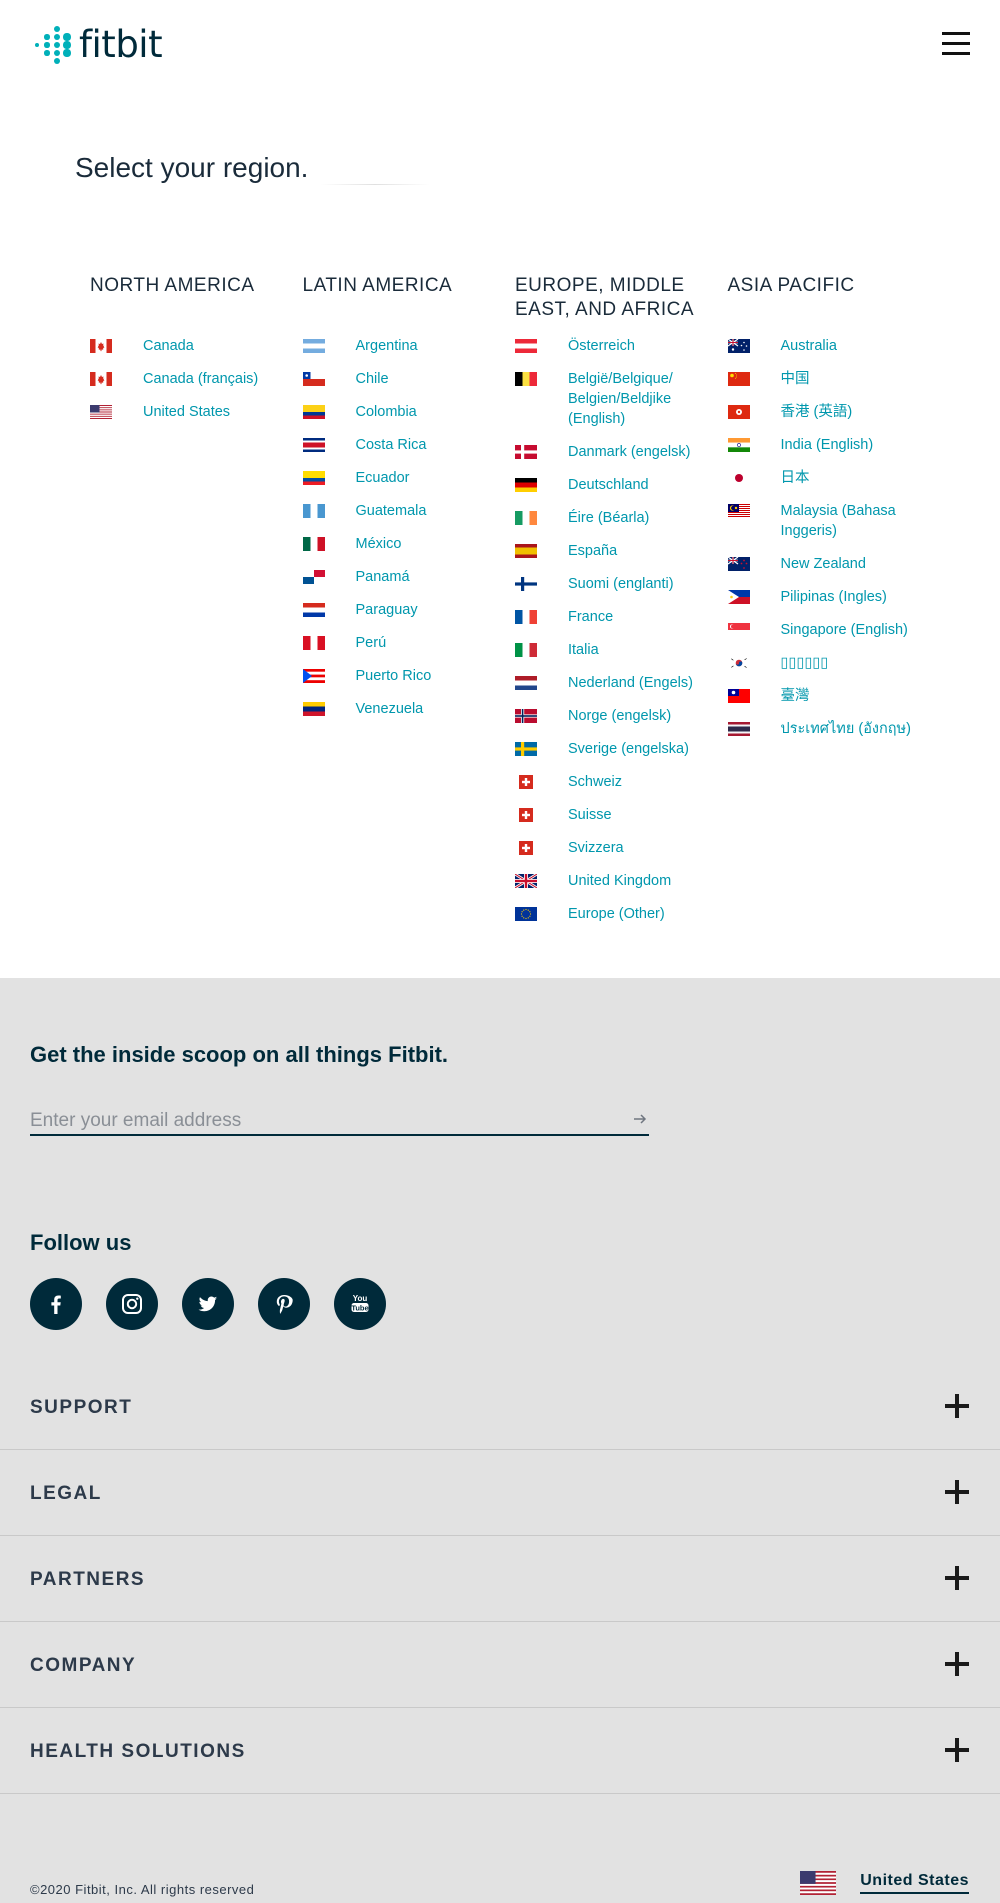 The image size is (1000, 1903). I want to click on country-item: Suisse, so click(621, 815).